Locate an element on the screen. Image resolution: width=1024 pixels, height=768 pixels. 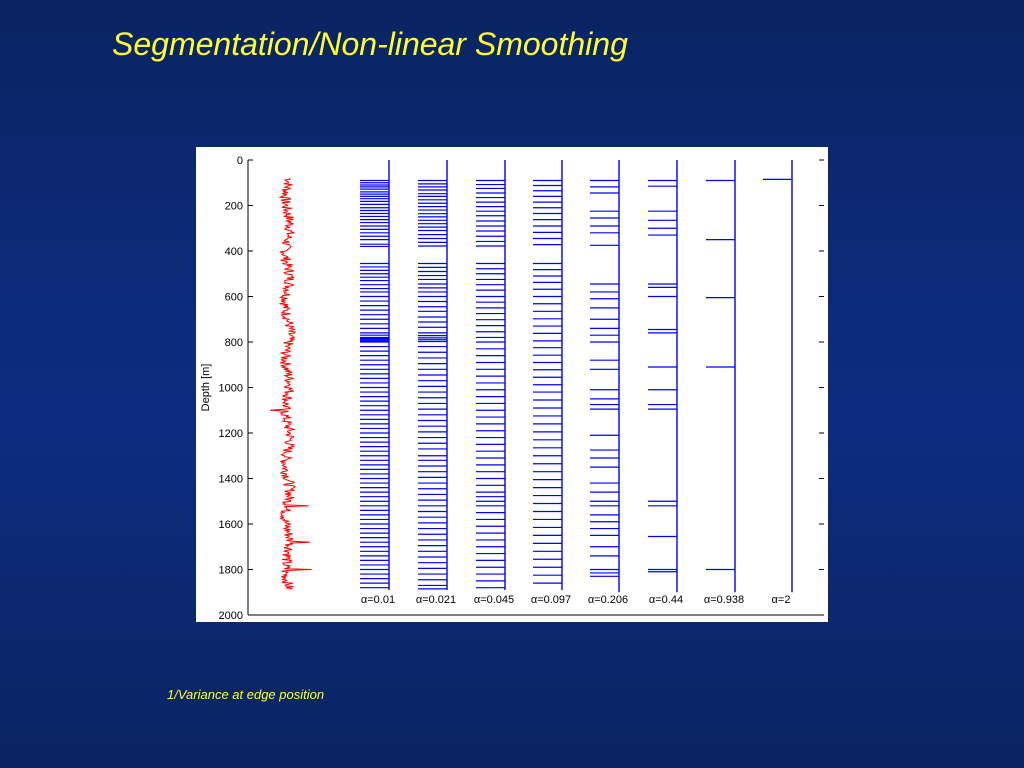
series-label: α=0.021 is located at coordinates (436, 600).